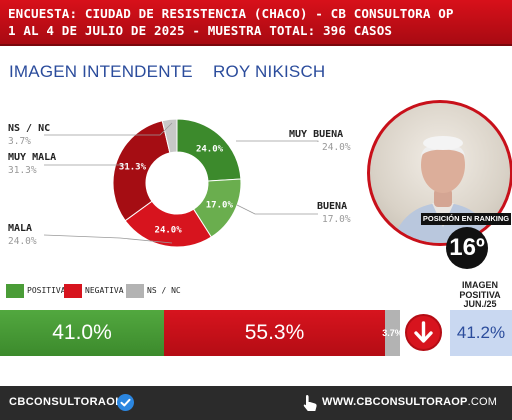  What do you see at coordinates (73, 291) in the screenshot?
I see `legend-swatch-negative` at bounding box center [73, 291].